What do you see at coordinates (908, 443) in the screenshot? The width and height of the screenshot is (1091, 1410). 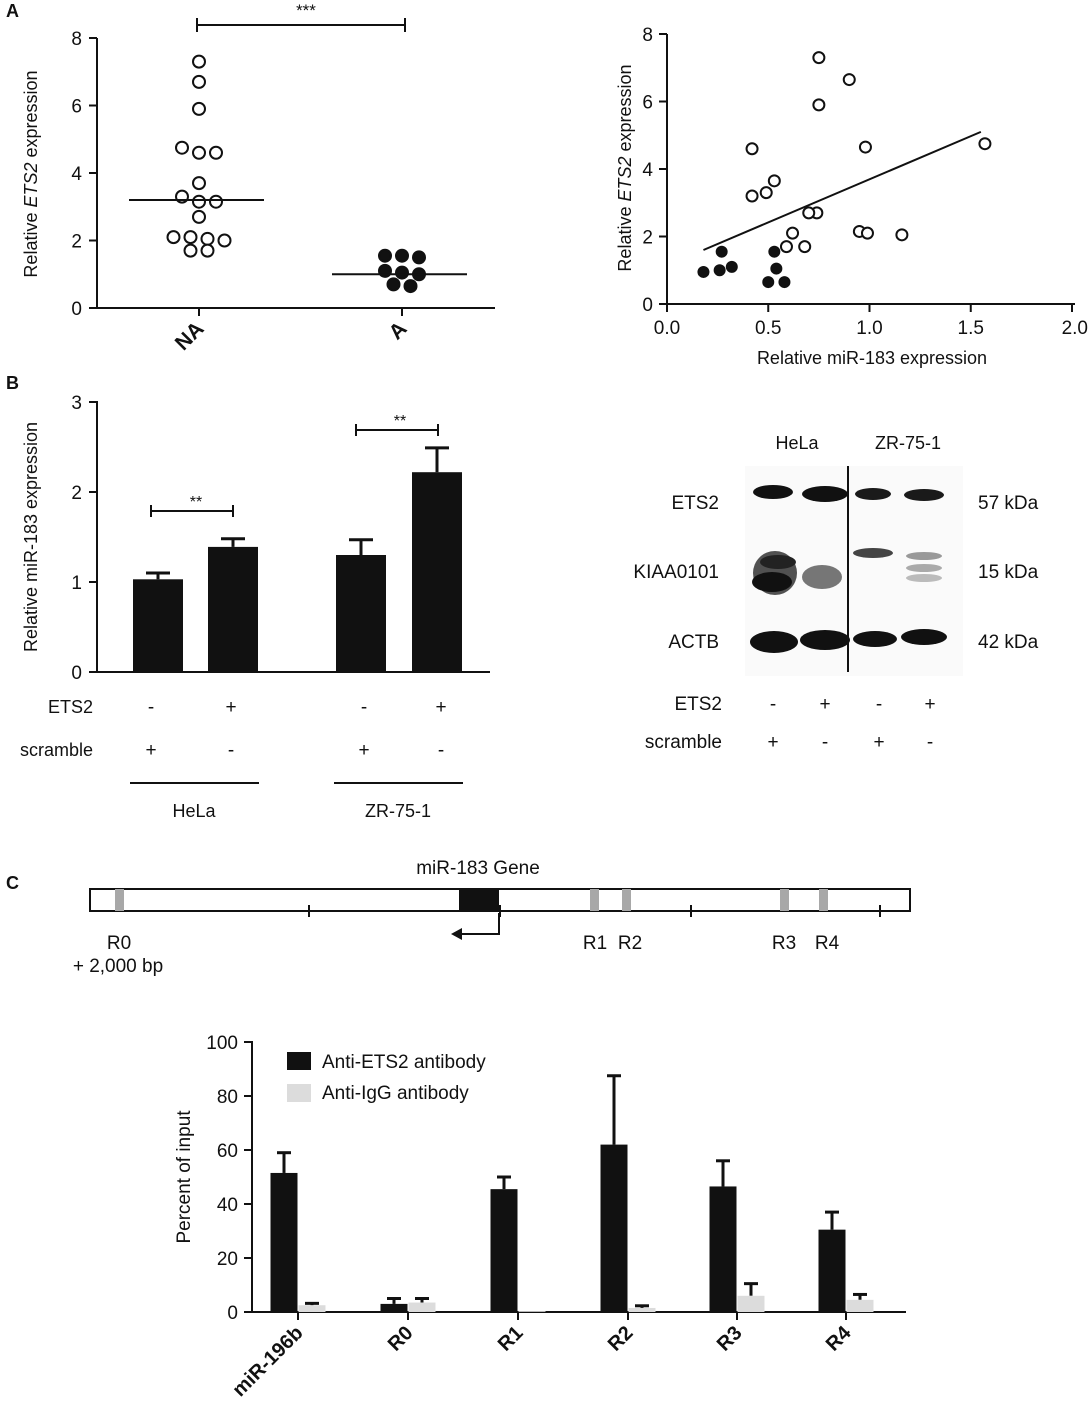 I see `blot-group-zr: ZR-75-1` at bounding box center [908, 443].